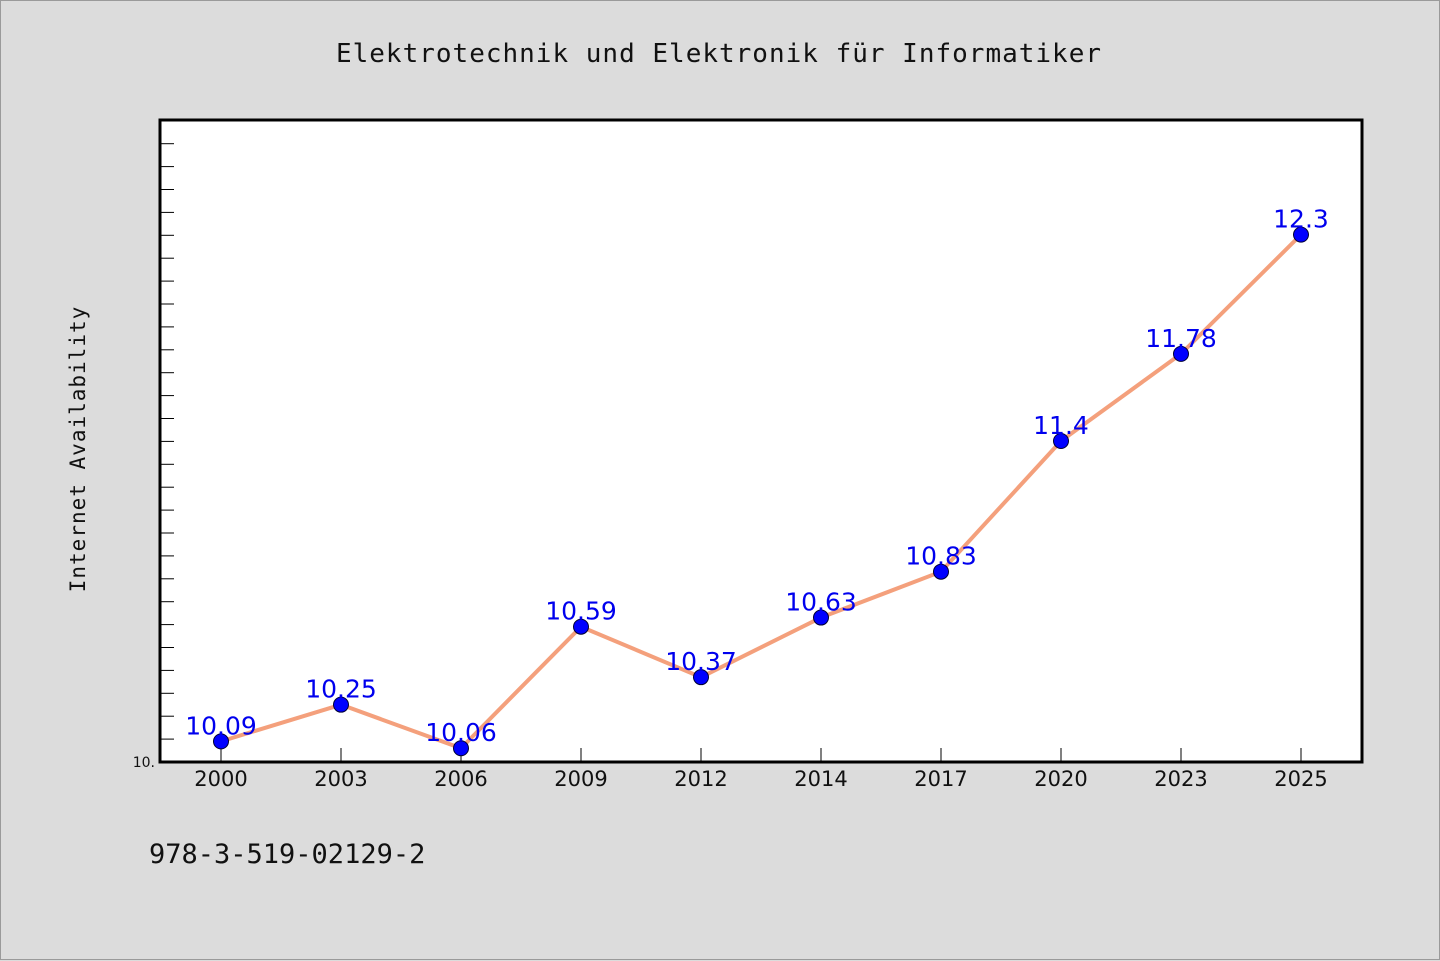 The height and width of the screenshot is (961, 1440). I want to click on data-label: 11.4, so click(1061, 425).